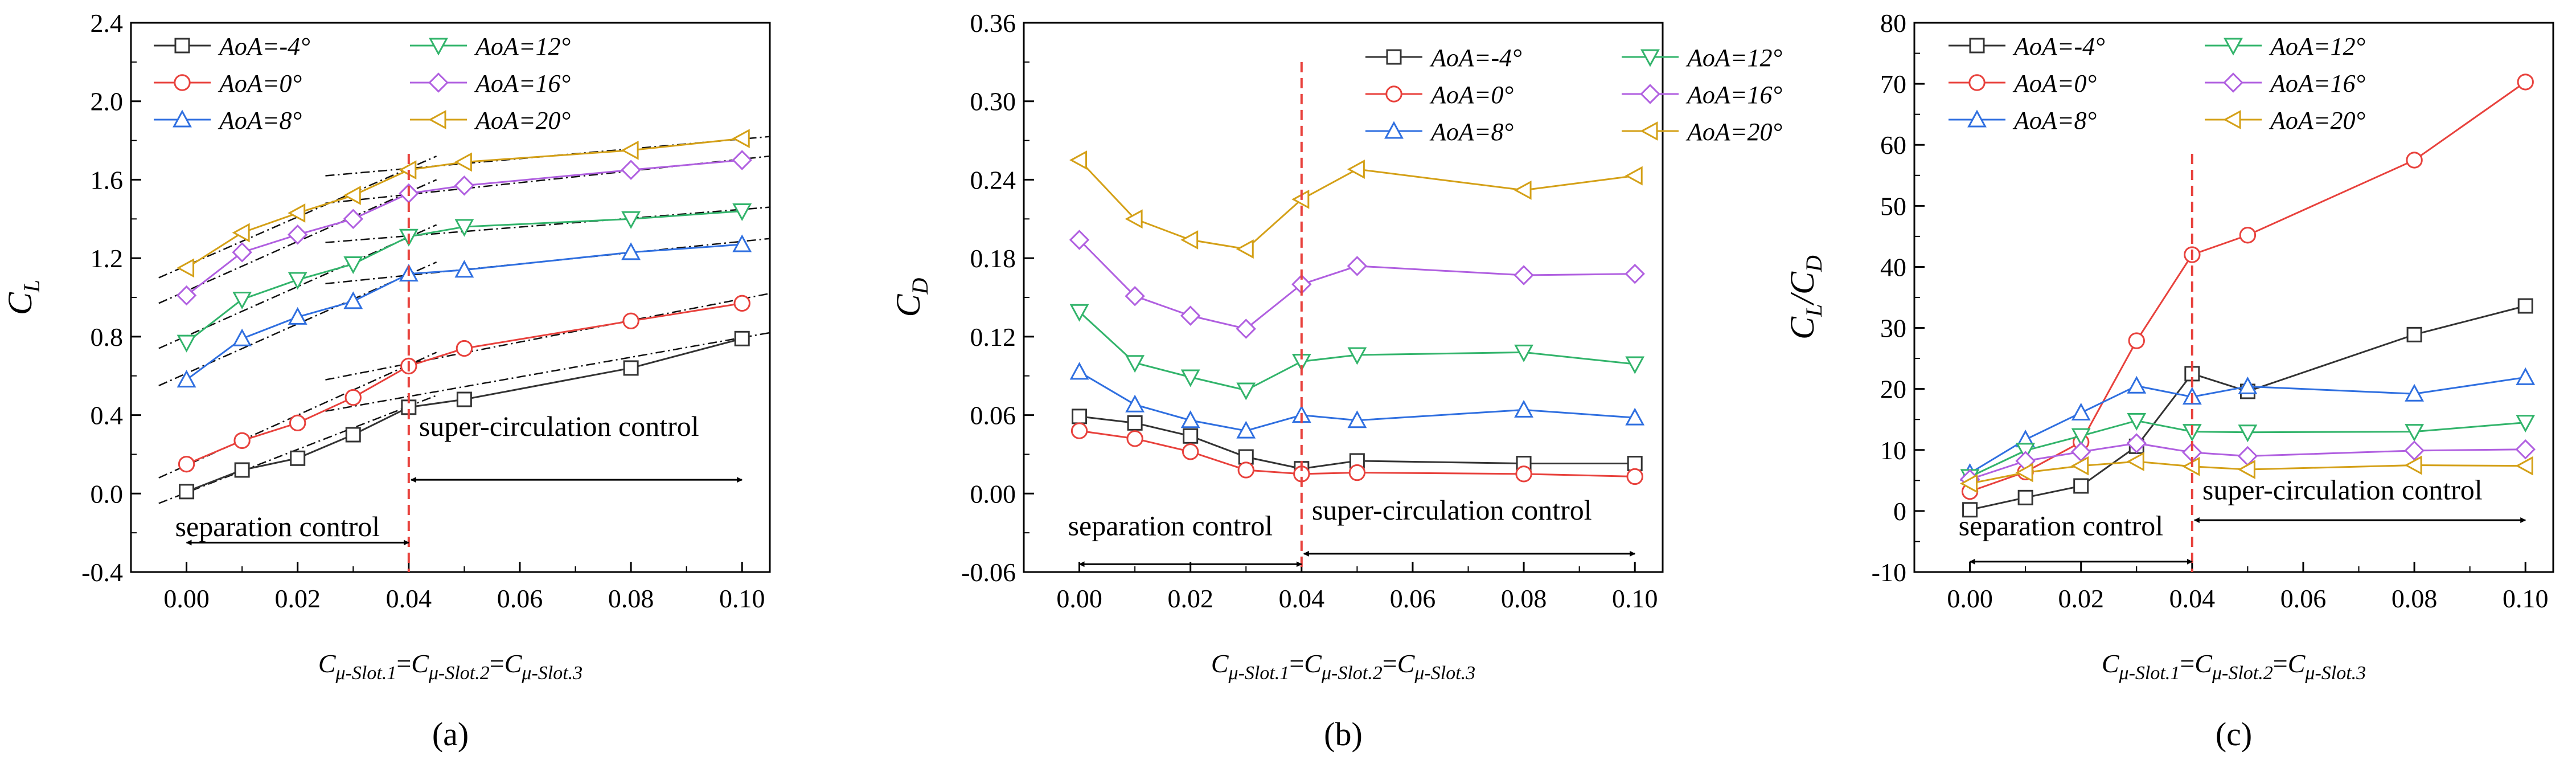 Image resolution: width=2576 pixels, height=772 pixels. Describe the element at coordinates (1805, 297) in the screenshot. I see `y-axis-label: CL/CD` at that location.